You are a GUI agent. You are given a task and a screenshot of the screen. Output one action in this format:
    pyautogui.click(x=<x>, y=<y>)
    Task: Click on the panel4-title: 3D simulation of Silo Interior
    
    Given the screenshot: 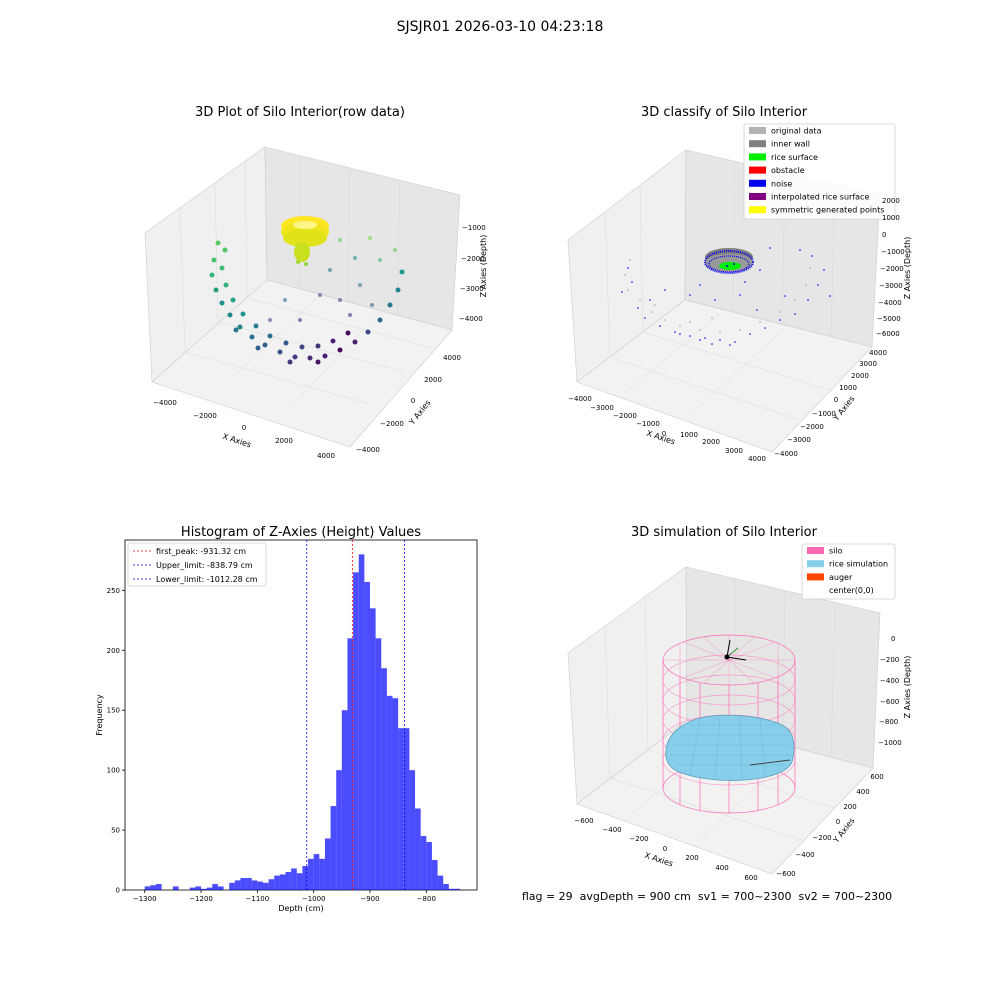 What is the action you would take?
    pyautogui.click(x=724, y=532)
    